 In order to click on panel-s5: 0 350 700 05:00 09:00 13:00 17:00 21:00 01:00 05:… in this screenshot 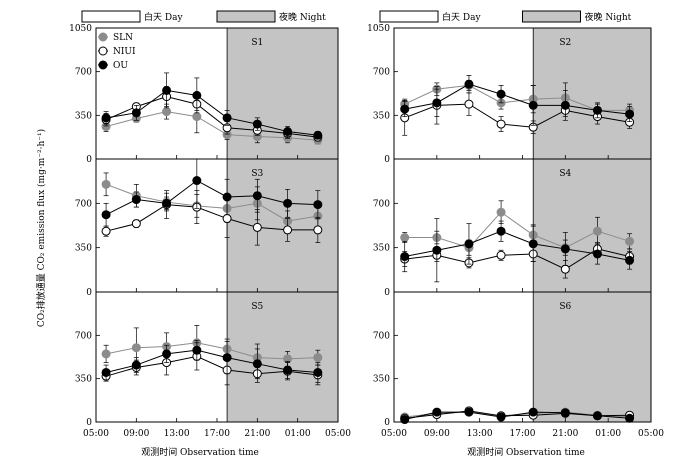, I will do `click(213, 365)`.